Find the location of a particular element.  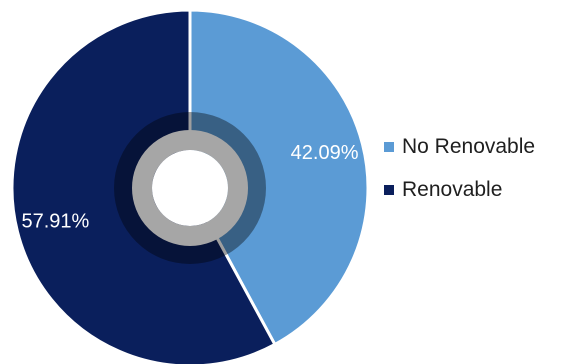

legend-item-no-renovable: No Renovable is located at coordinates (459, 147).